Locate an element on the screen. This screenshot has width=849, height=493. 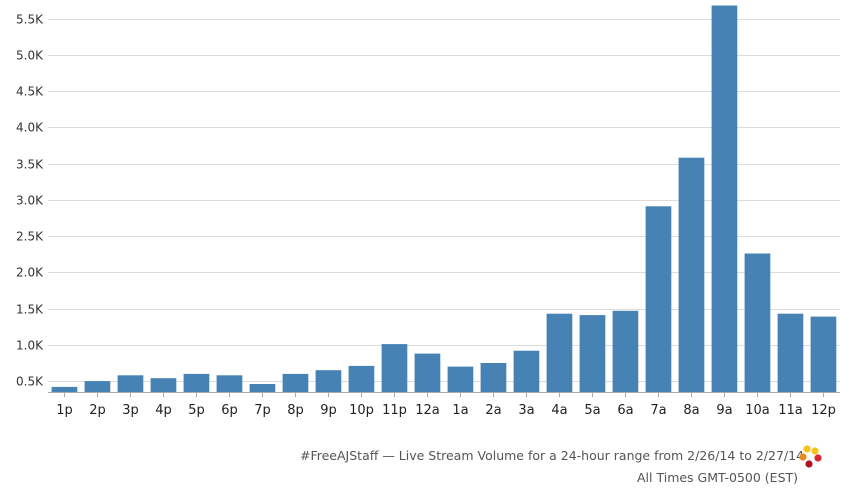
x-tick-label: 3p is located at coordinates (130, 410).